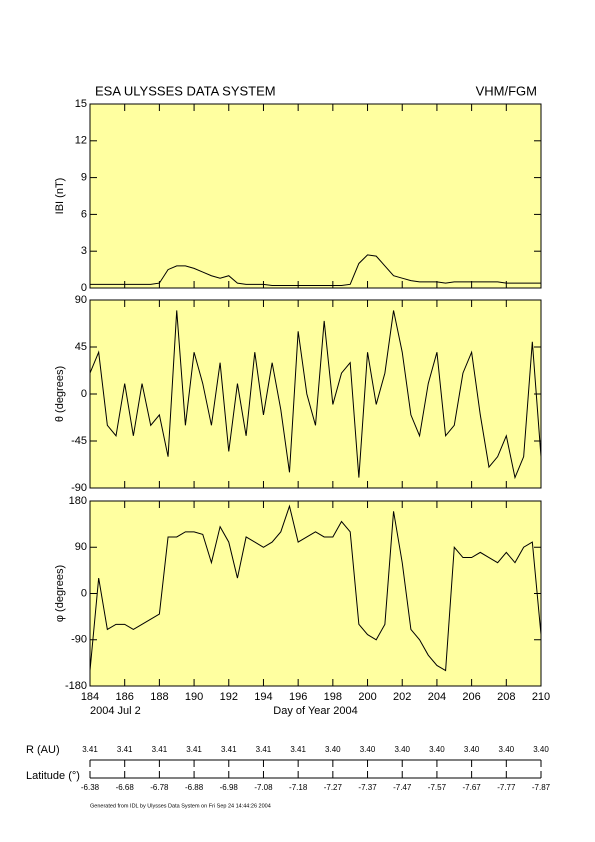 The image size is (595, 842). Describe the element at coordinates (60, 394) in the screenshot. I see `y-axis-label: θ (degrees)` at that location.